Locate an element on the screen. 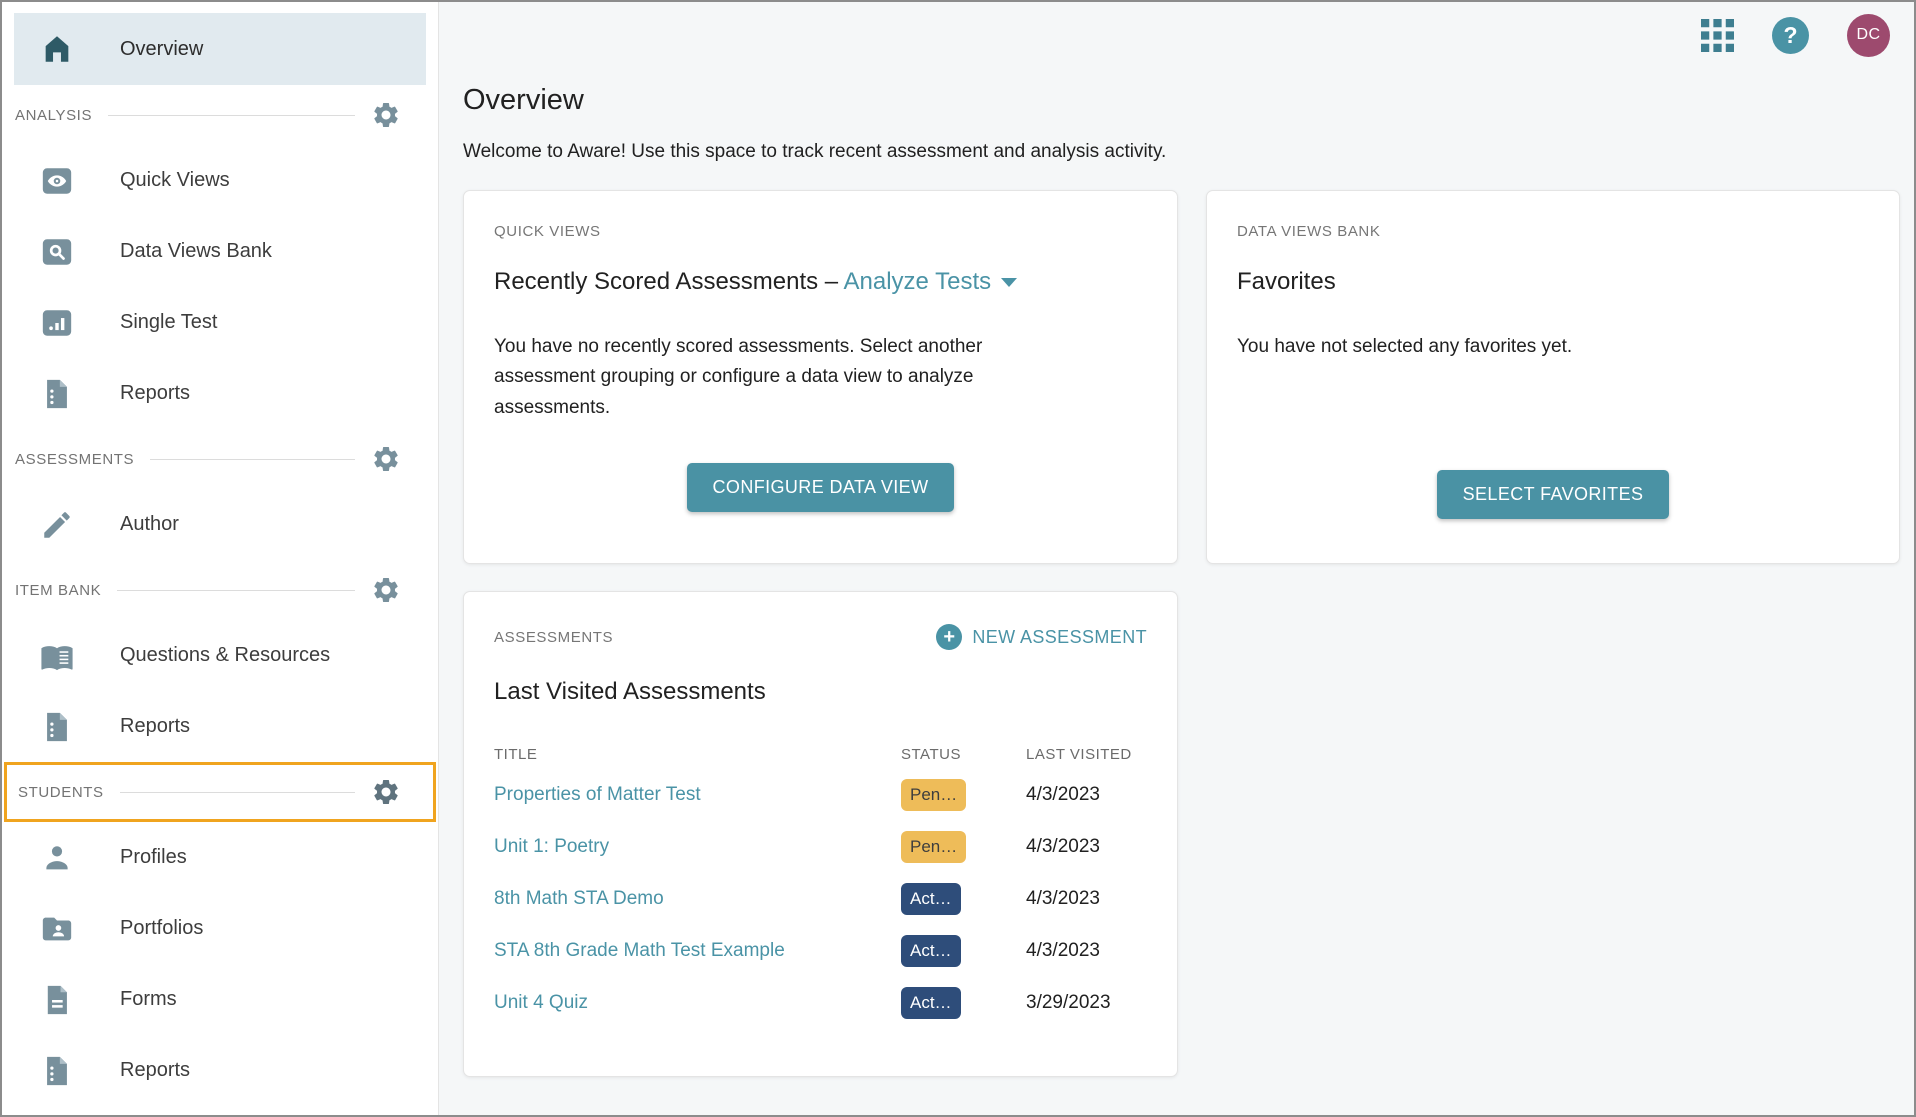 The width and height of the screenshot is (1916, 1117). sidebar-item-author: Author is located at coordinates (220, 524).